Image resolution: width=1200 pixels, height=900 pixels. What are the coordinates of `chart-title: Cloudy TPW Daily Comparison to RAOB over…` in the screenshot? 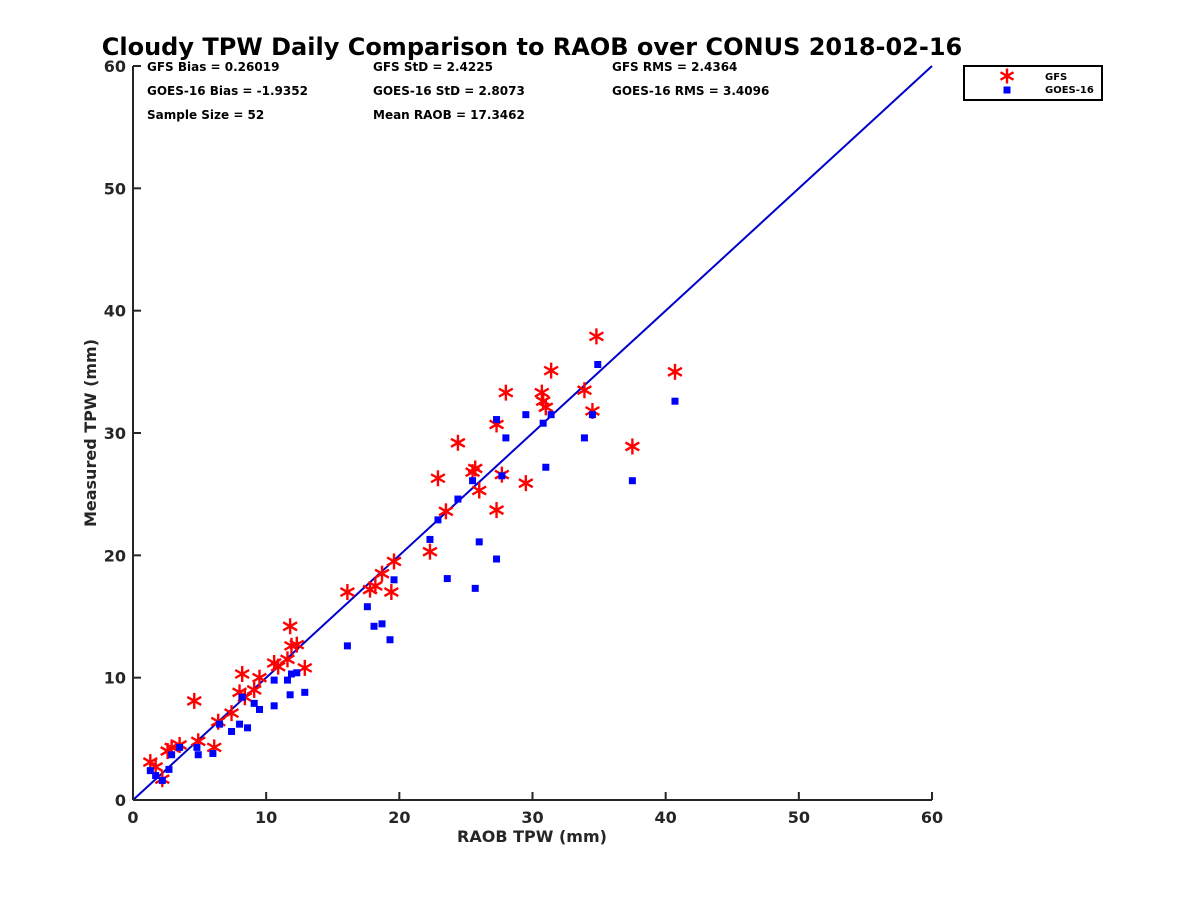 It's located at (532, 47).